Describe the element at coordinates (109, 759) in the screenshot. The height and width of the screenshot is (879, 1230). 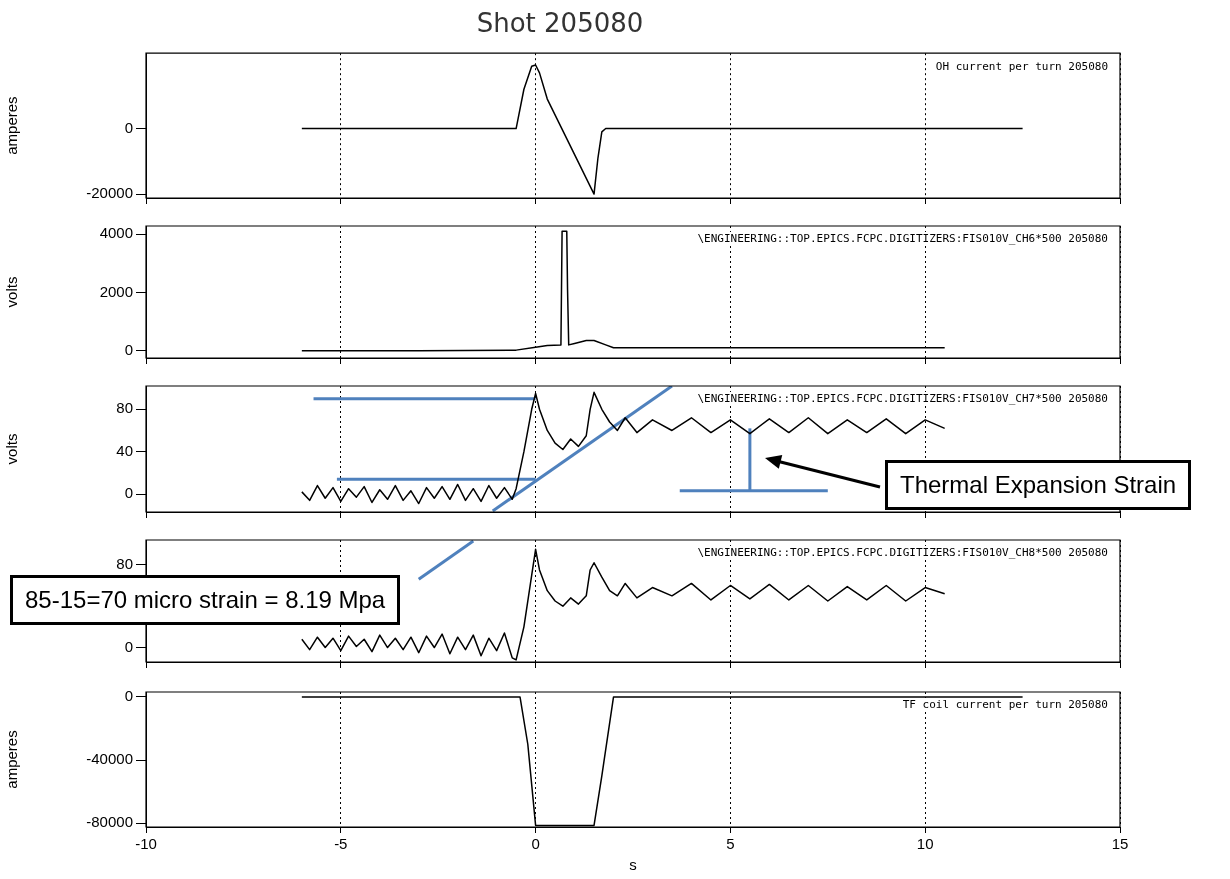
I see `y-tick-label: -40000` at that location.